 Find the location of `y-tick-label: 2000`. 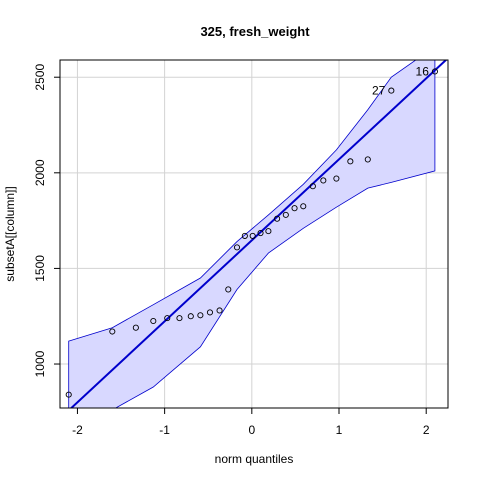

y-tick-label: 2000 is located at coordinates (40, 172).